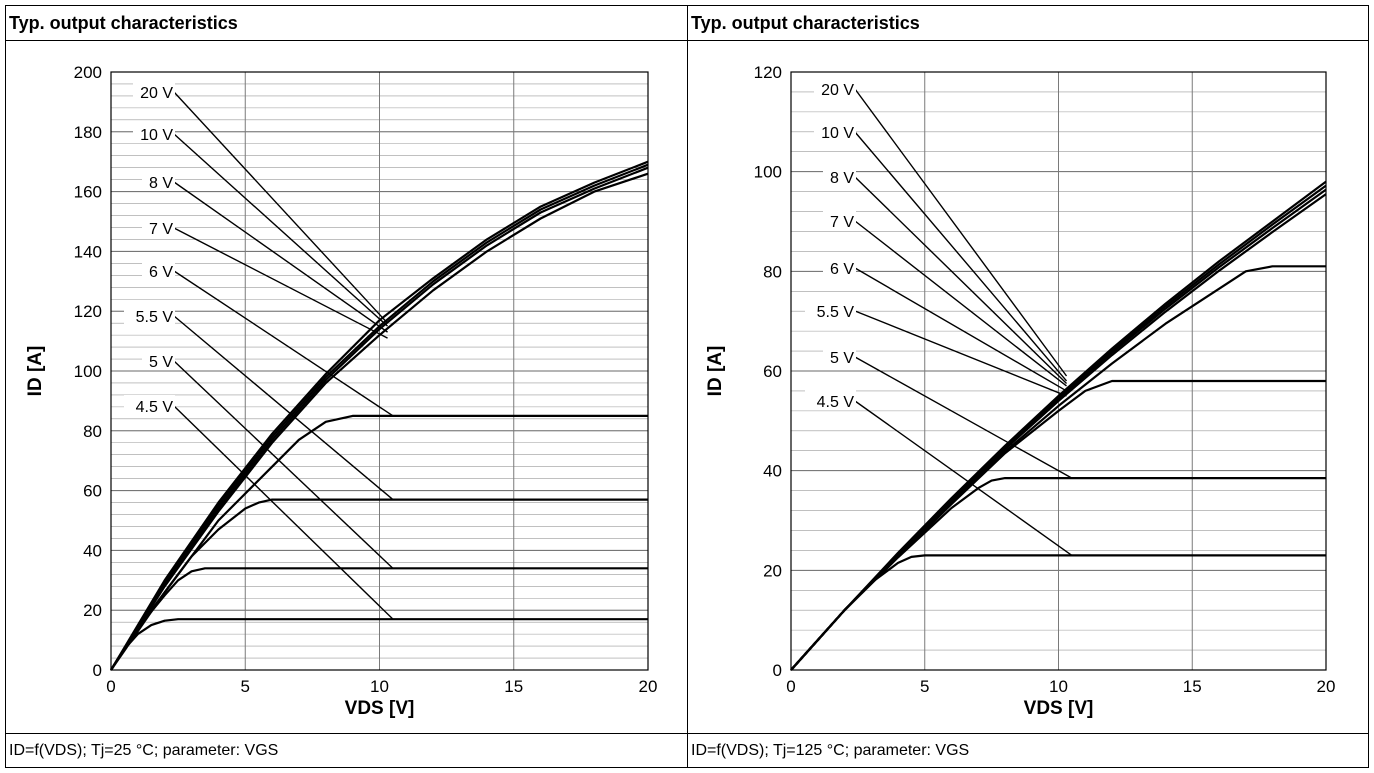  I want to click on caption-text: ID=f(VDS); Tj=125 °C; parameter: VGS, so click(830, 750).